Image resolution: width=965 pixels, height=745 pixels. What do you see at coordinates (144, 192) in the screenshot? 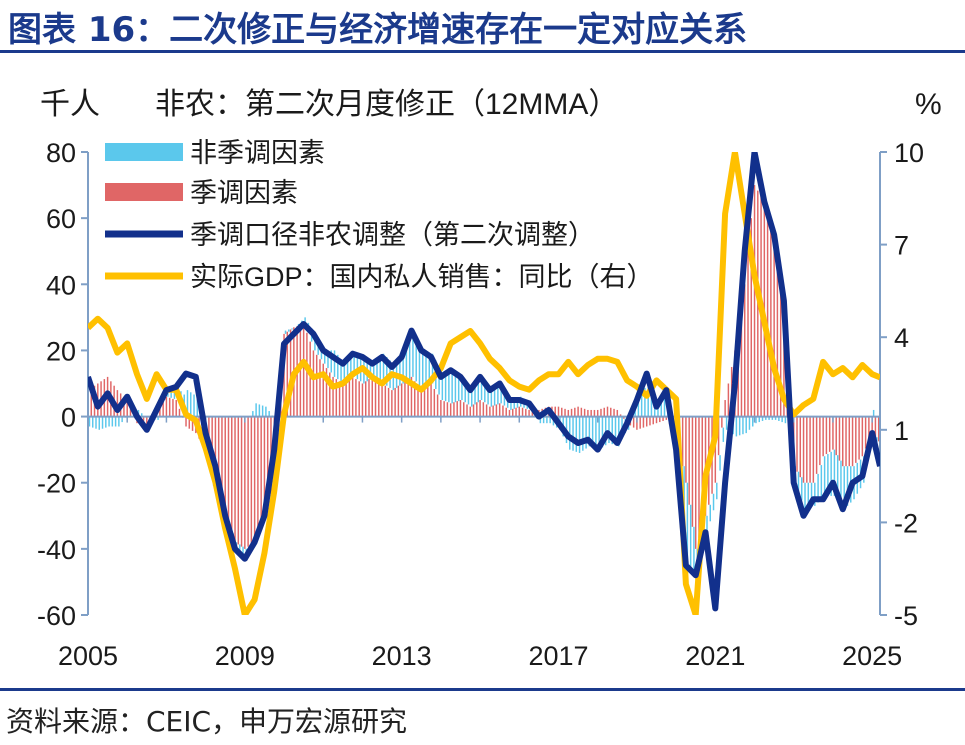
I see `legend-swatch-seasonal` at bounding box center [144, 192].